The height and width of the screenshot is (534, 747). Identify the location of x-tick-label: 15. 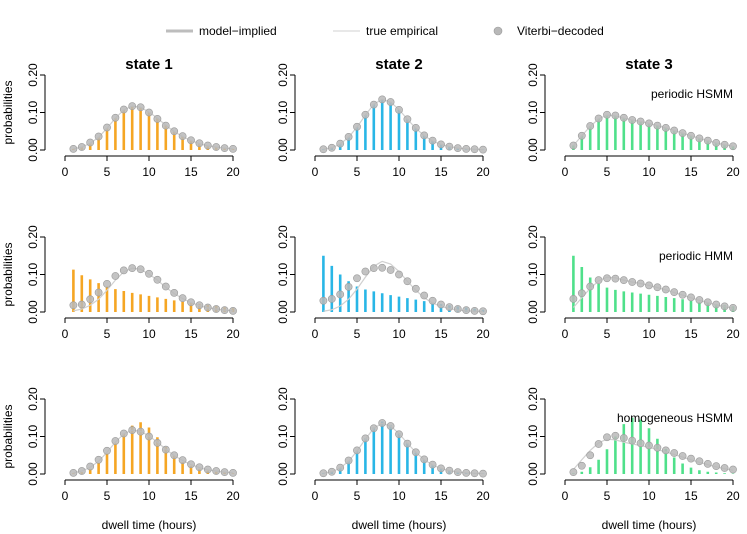
(191, 172).